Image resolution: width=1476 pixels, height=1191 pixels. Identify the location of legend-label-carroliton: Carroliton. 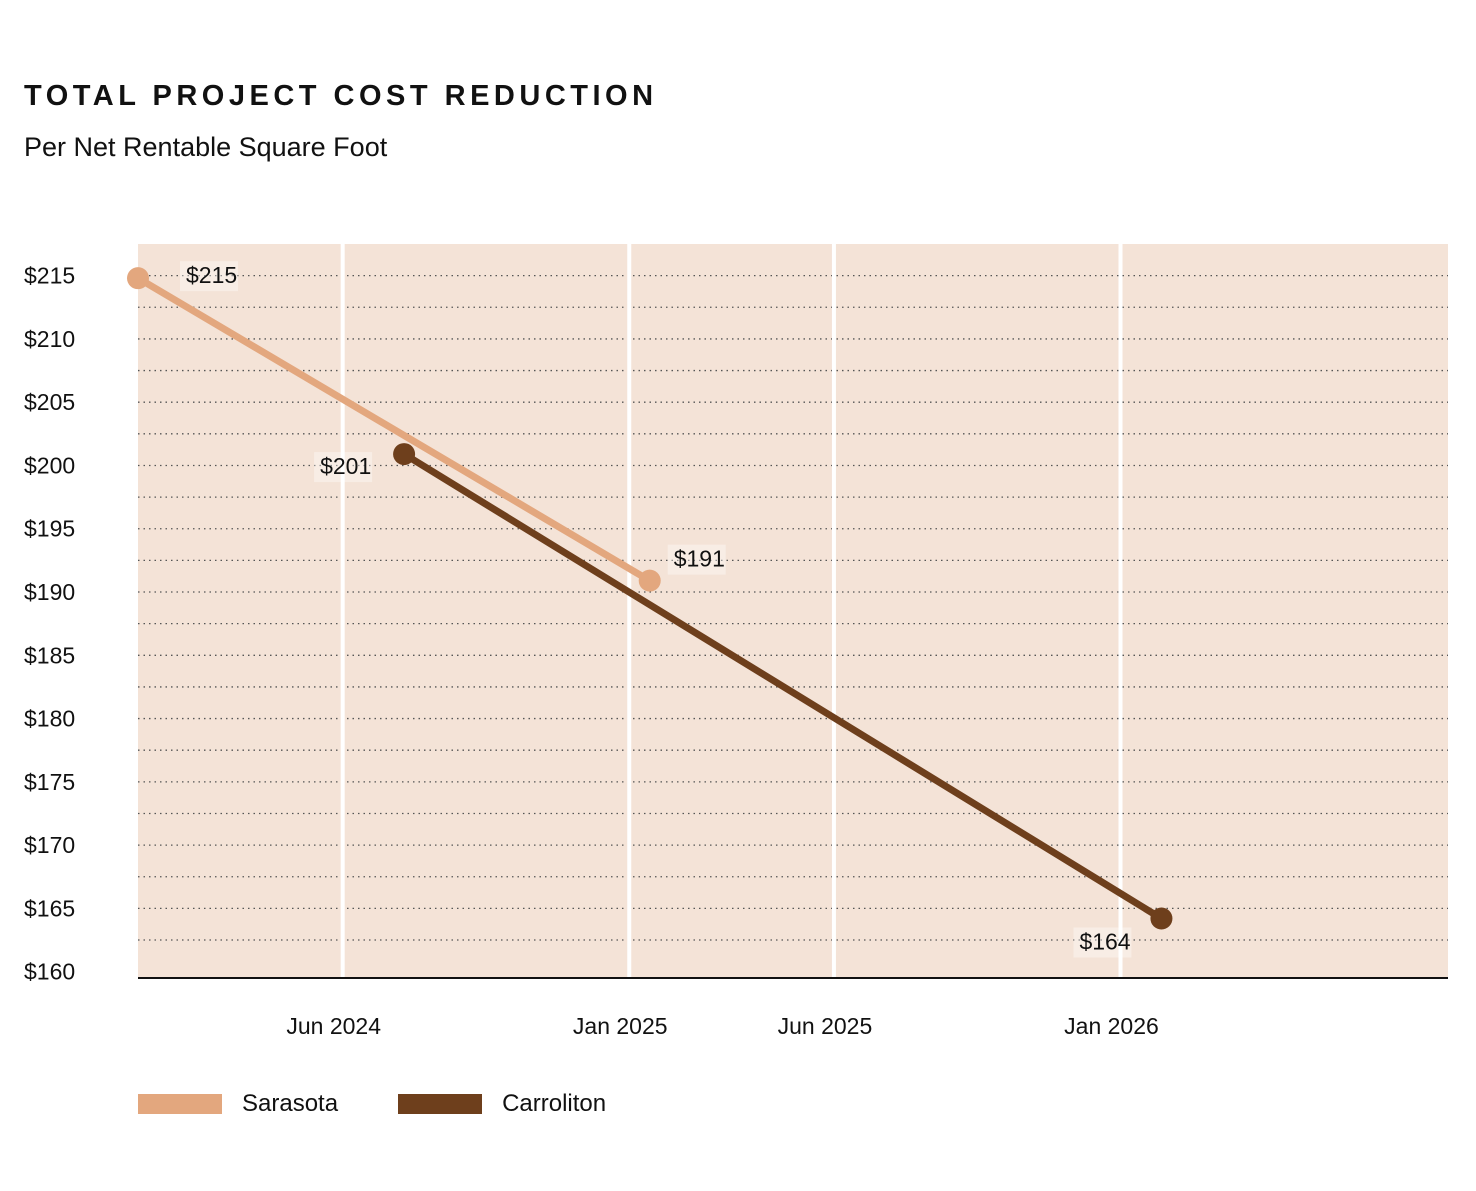
(554, 1103).